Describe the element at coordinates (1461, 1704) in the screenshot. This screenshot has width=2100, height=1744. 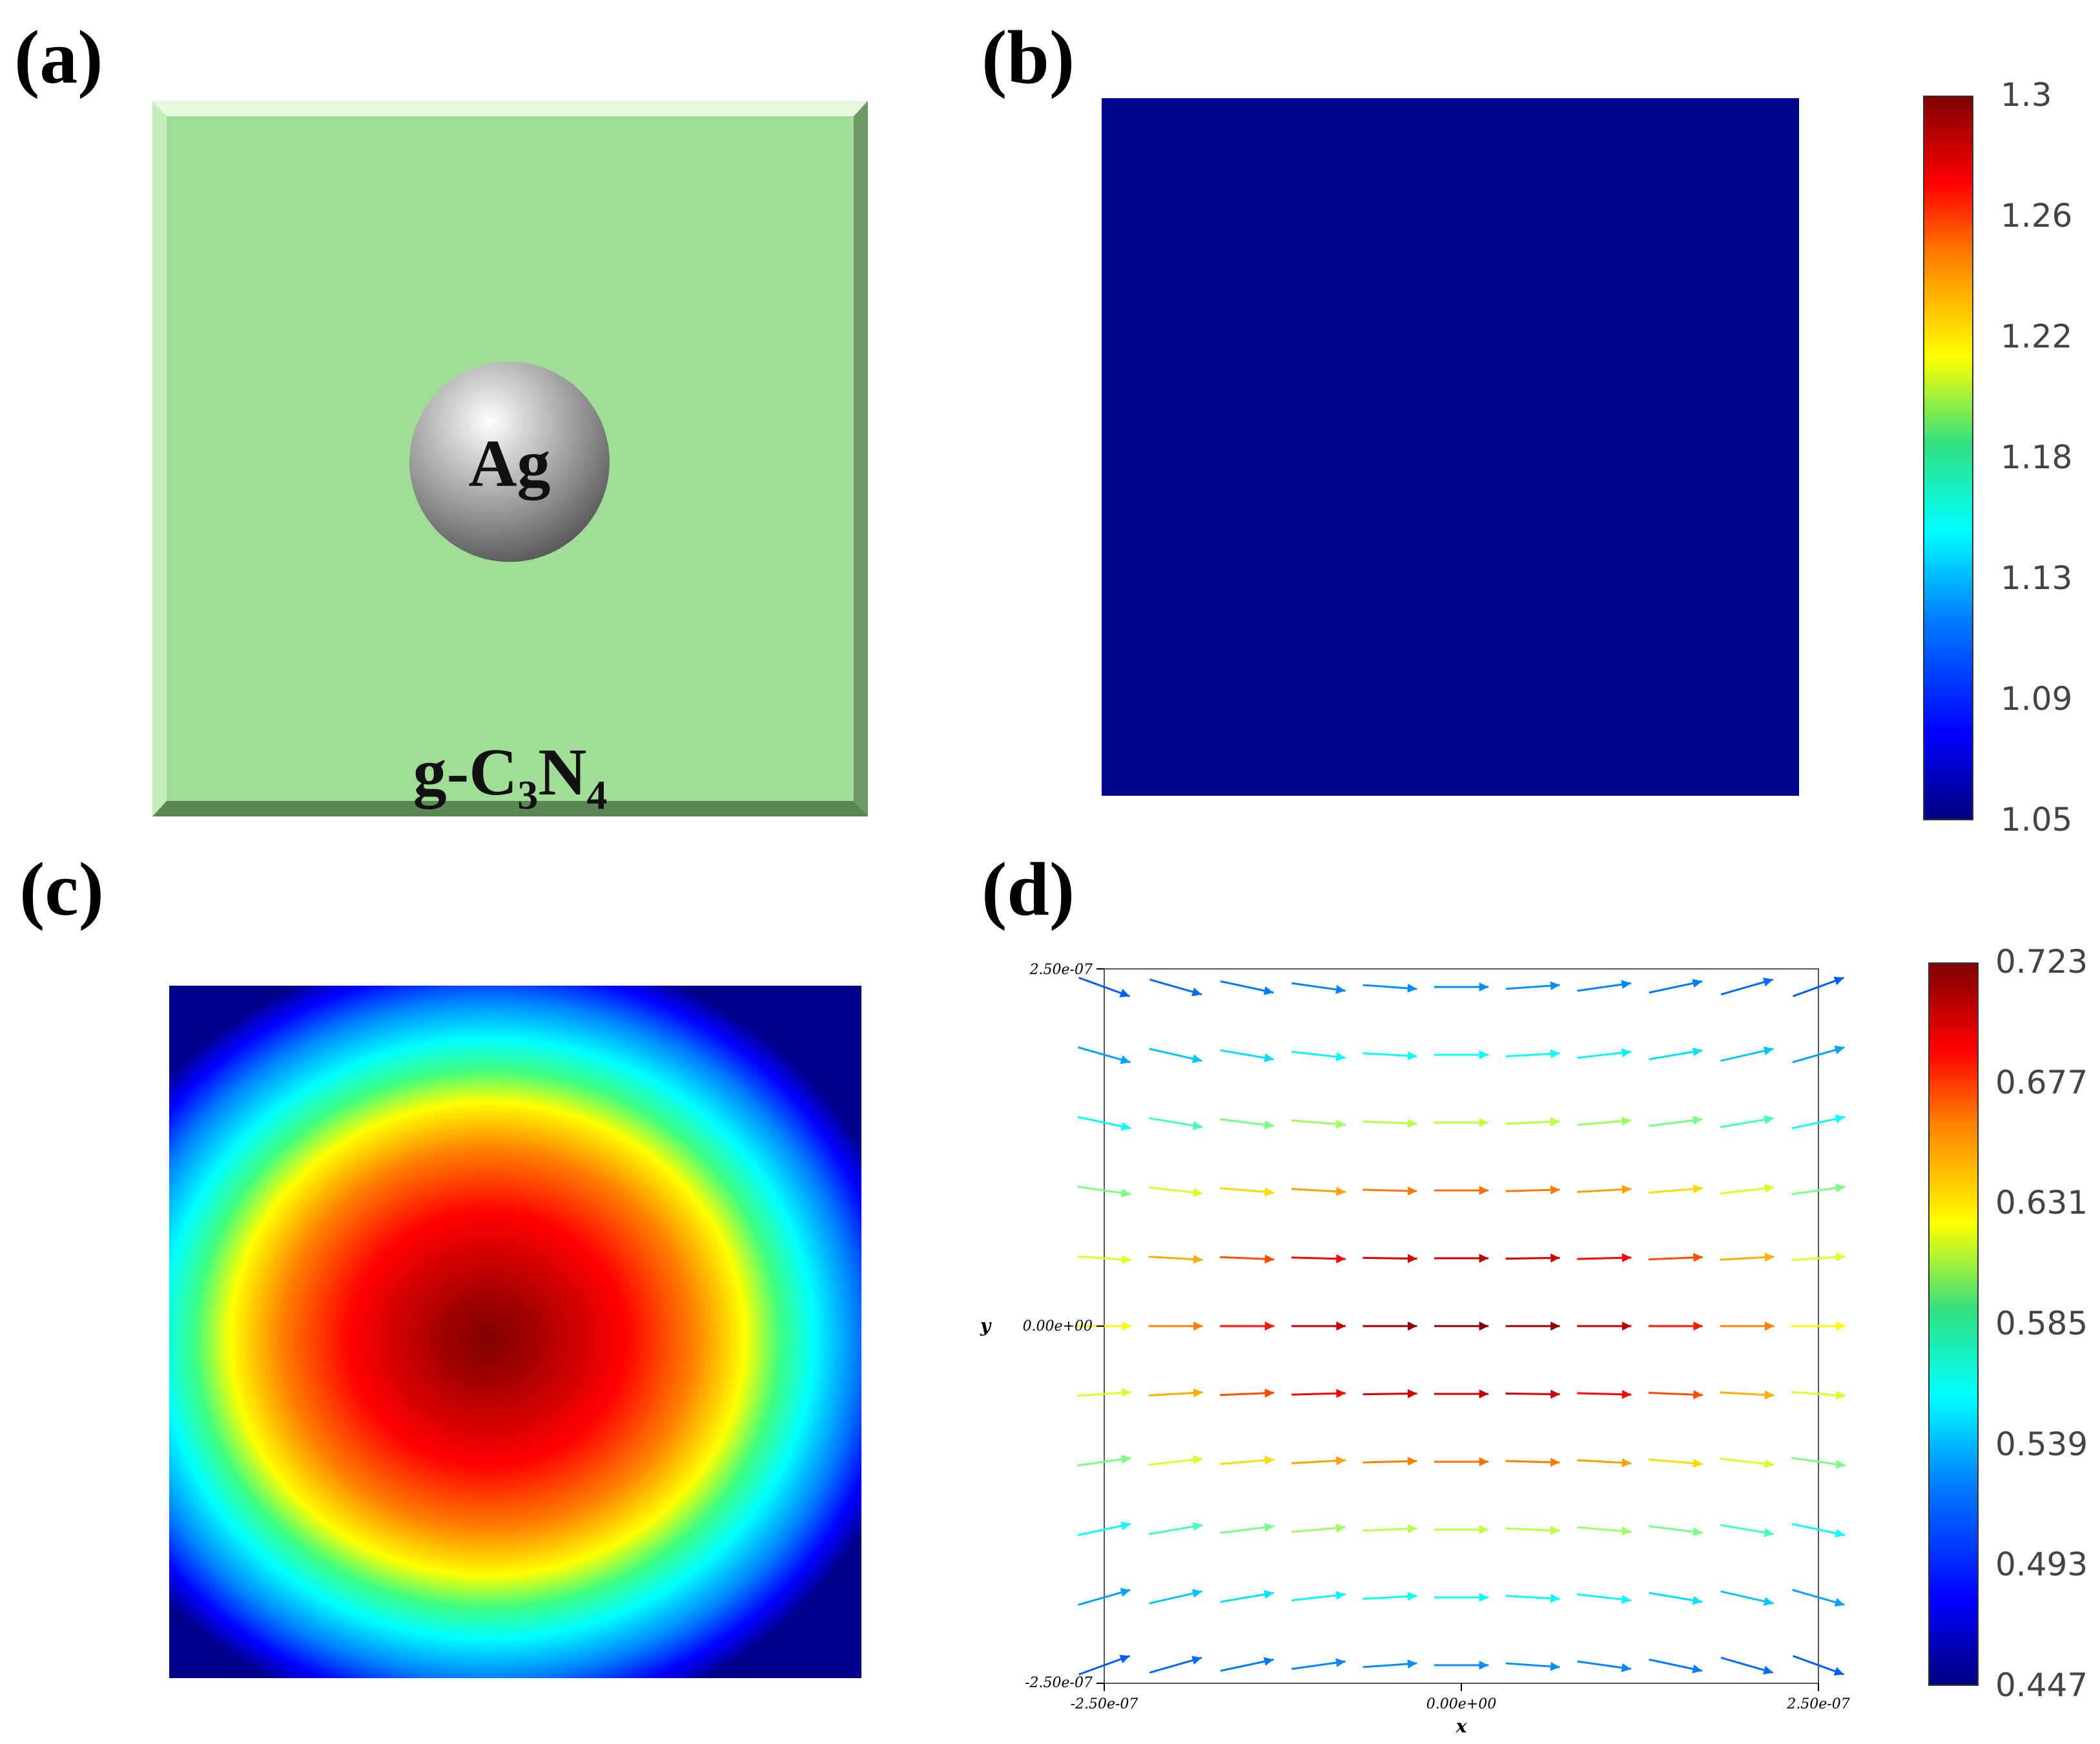
I see `x-tick-mid: 0.00e+00` at that location.